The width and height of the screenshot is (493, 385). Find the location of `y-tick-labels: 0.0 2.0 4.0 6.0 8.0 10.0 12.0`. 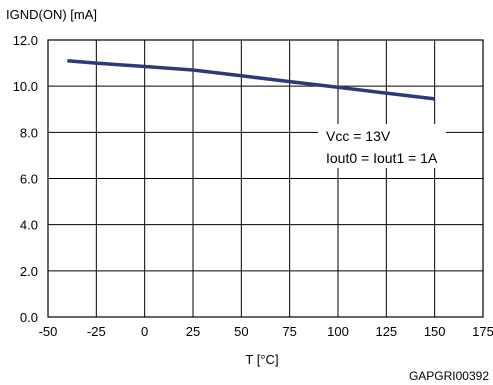

y-tick-labels: 0.0 2.0 4.0 6.0 8.0 10.0 12.0 is located at coordinates (25, 179).